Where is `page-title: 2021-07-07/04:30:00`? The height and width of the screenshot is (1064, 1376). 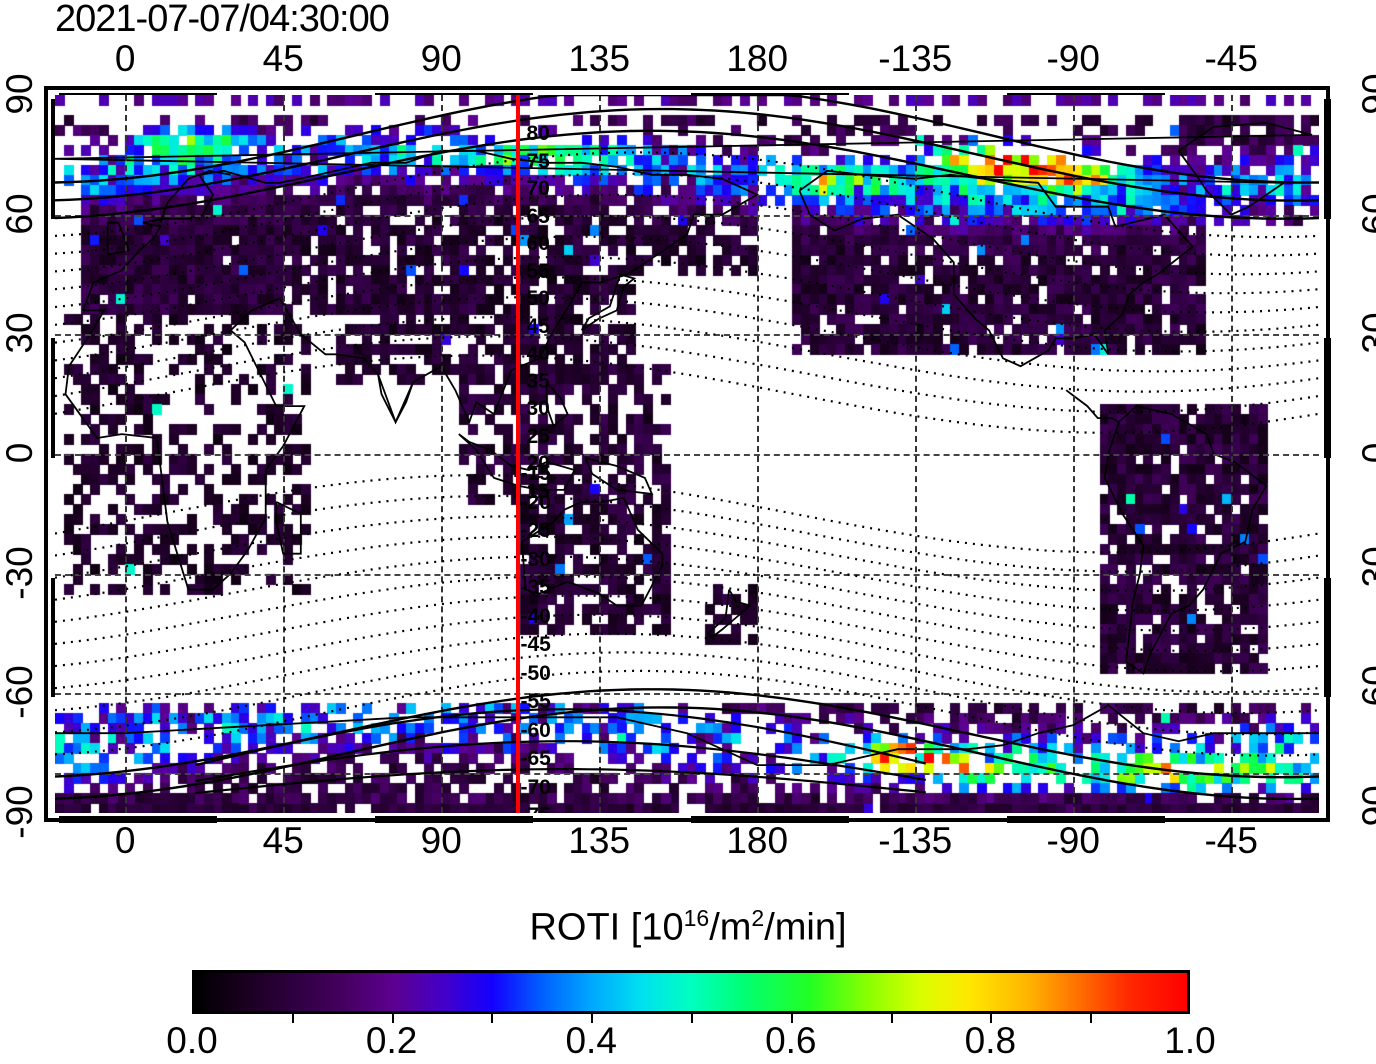
page-title: 2021-07-07/04:30:00 is located at coordinates (222, 20).